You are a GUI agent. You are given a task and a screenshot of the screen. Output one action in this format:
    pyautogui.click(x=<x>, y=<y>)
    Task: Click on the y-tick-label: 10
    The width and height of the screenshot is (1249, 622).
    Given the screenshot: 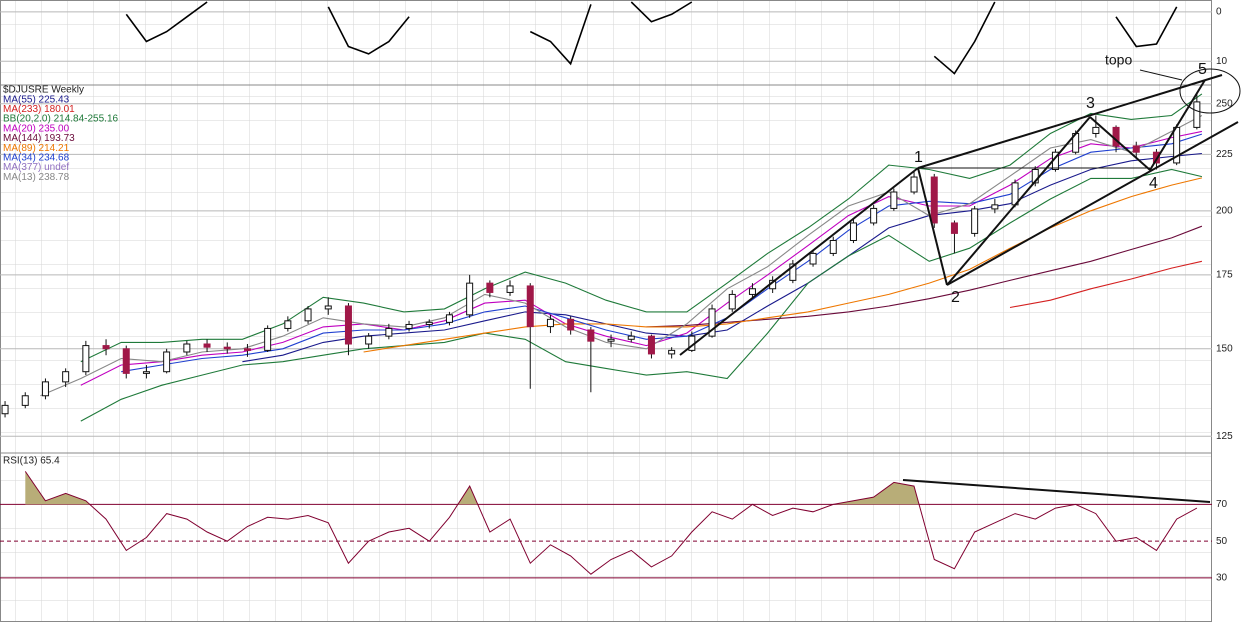 What is the action you would take?
    pyautogui.click(x=1222, y=61)
    